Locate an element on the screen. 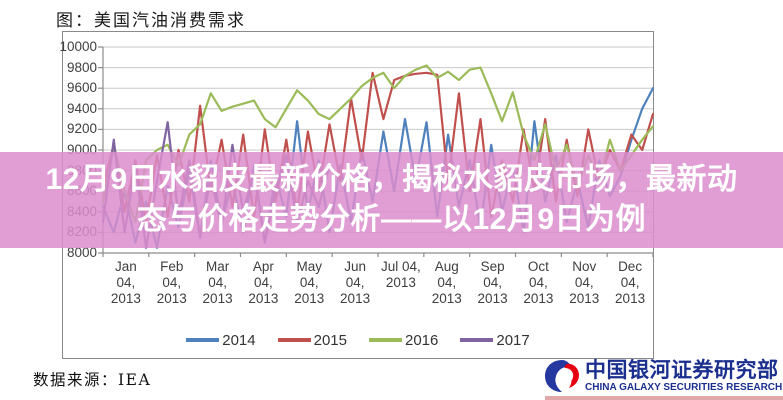 This screenshot has height=400, width=783. logo-english-text: CHINA GALAXY SECURITIES RESEARCH is located at coordinates (684, 387).